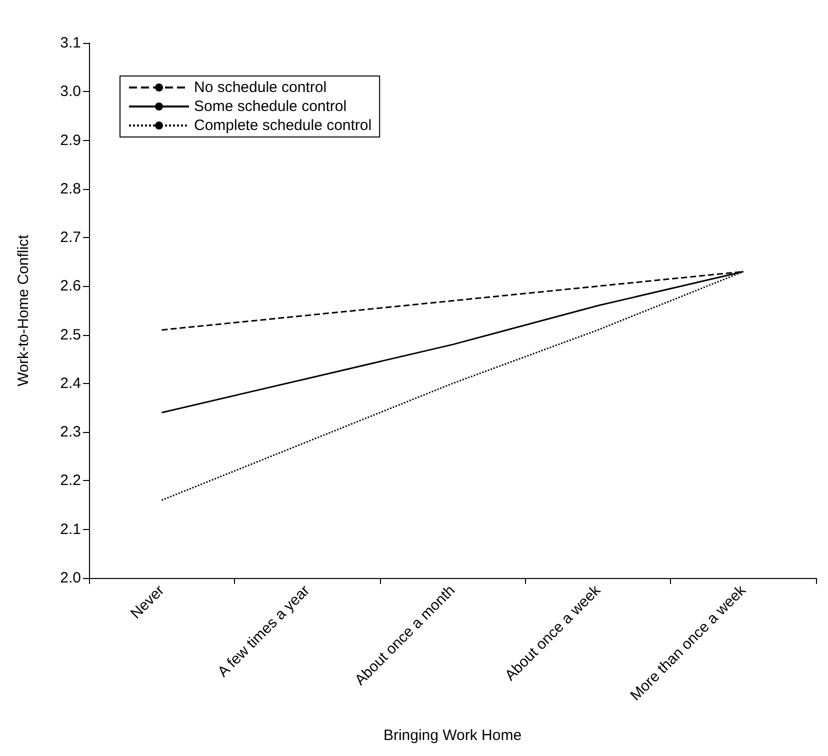 The image size is (828, 756). Describe the element at coordinates (70, 432) in the screenshot. I see `y-tick-label: 2.3` at that location.